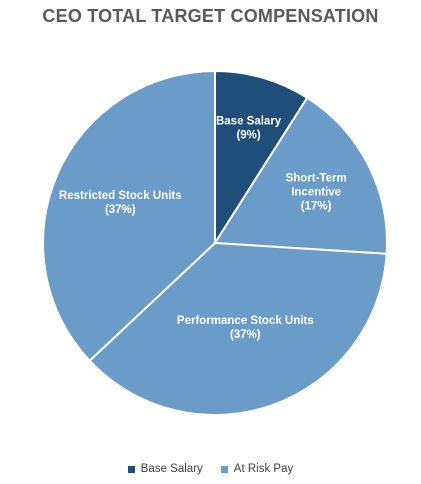 The image size is (421, 484). Describe the element at coordinates (249, 128) in the screenshot. I see `slice-label-base-salary: Base Salary (9%)` at that location.